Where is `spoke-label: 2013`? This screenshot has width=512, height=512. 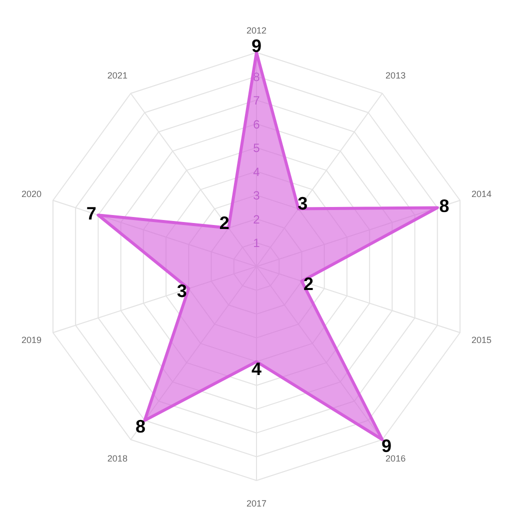 spoke-label: 2013 is located at coordinates (396, 75).